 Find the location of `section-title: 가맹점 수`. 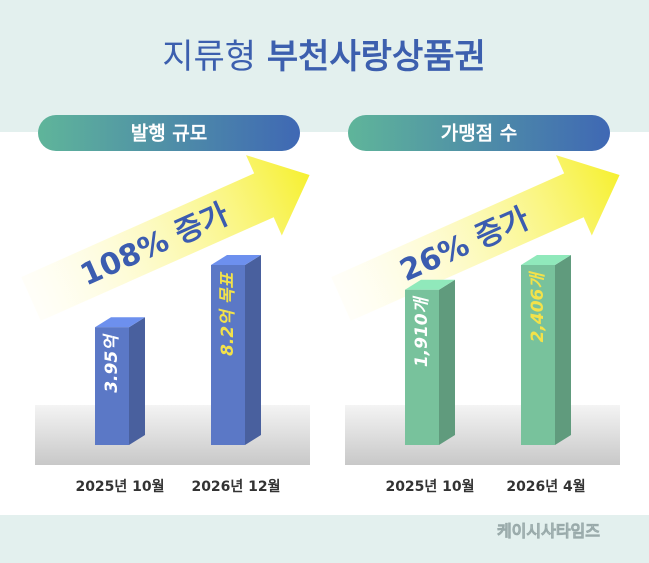

section-title: 가맹점 수 is located at coordinates (479, 134).